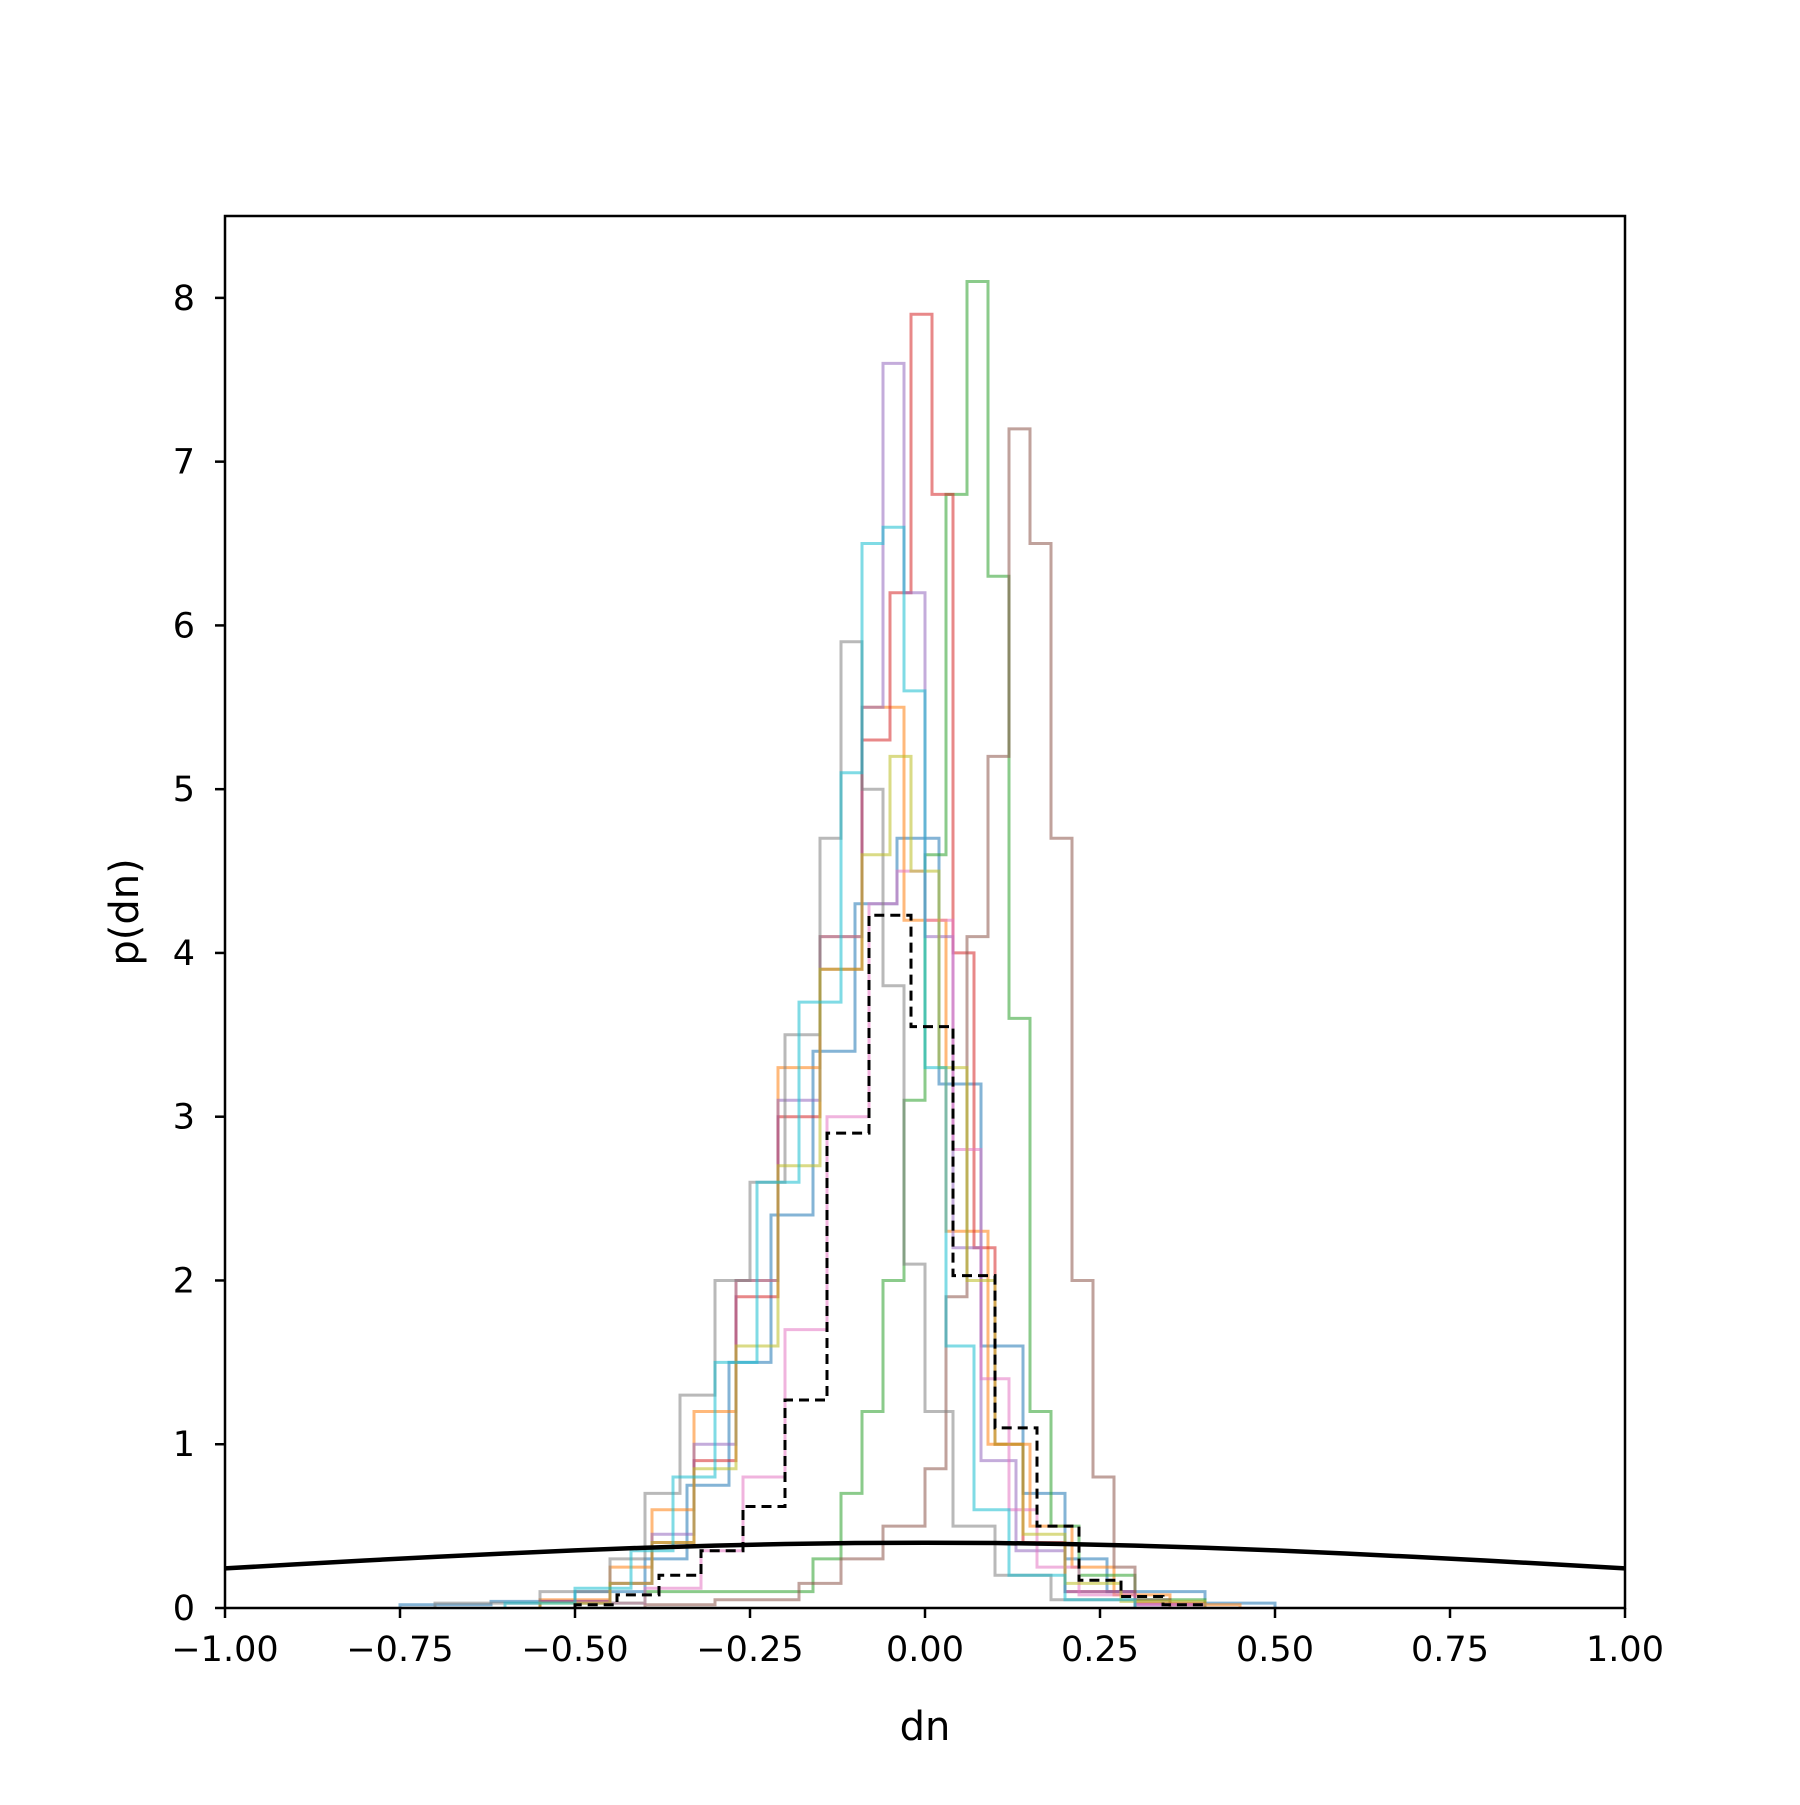 The height and width of the screenshot is (1805, 1800). What do you see at coordinates (925, 1727) in the screenshot?
I see `x-axis-label: dn` at bounding box center [925, 1727].